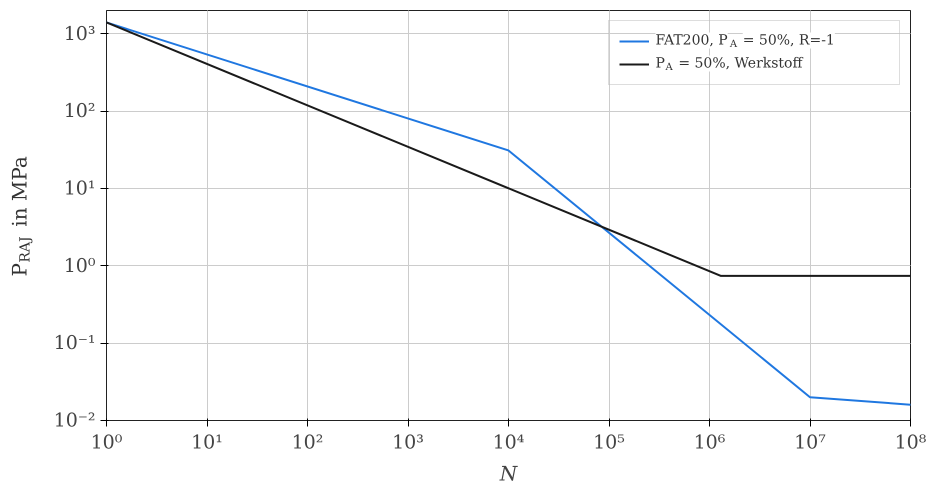  What do you see at coordinates (710, 443) in the screenshot?
I see `x-tick-label: 10⁶` at bounding box center [710, 443].